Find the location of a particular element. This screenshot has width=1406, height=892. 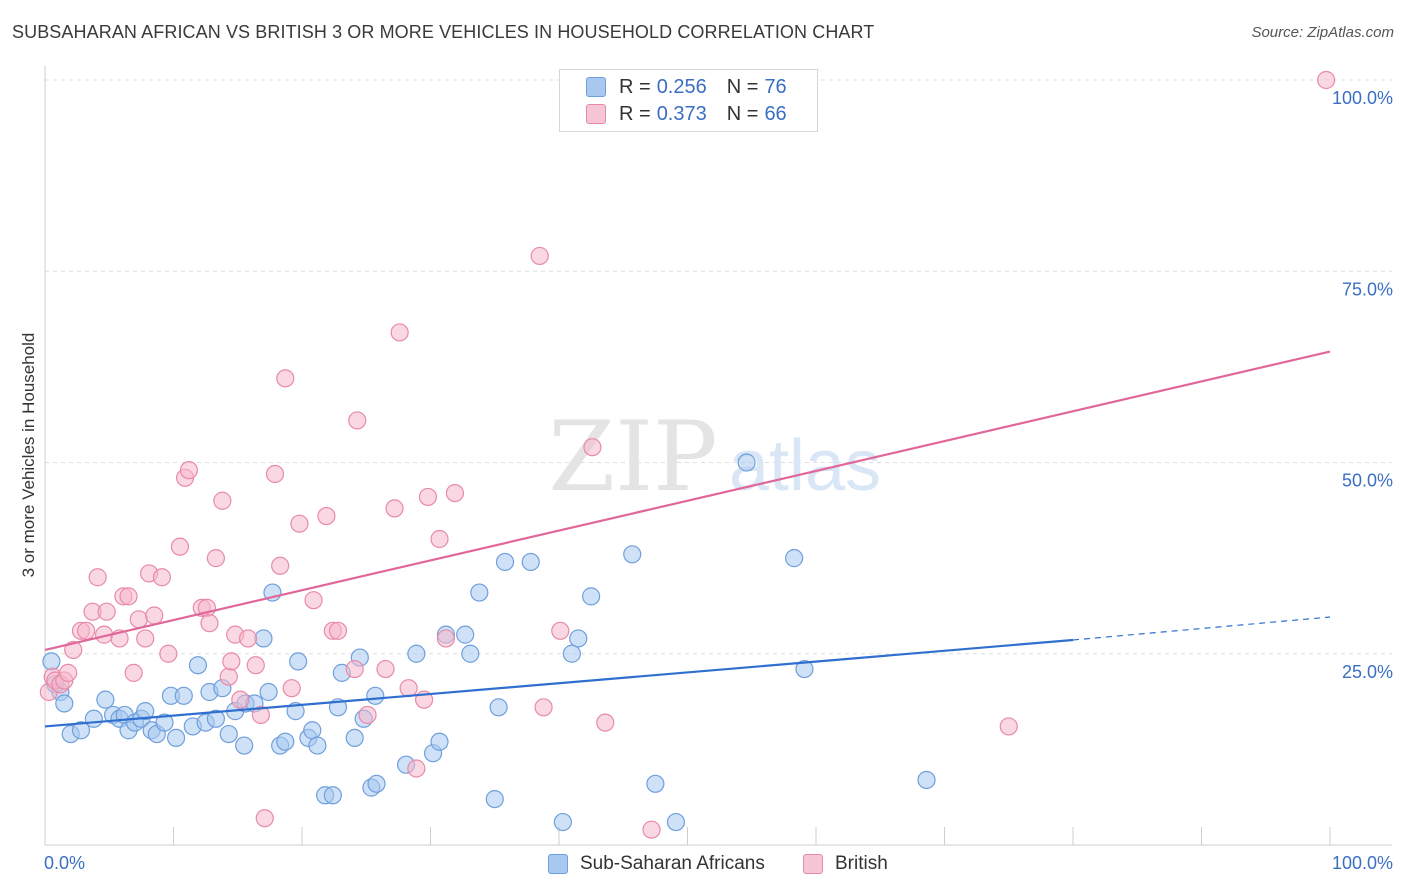

legend-n-value: 76 is located at coordinates (775, 86).